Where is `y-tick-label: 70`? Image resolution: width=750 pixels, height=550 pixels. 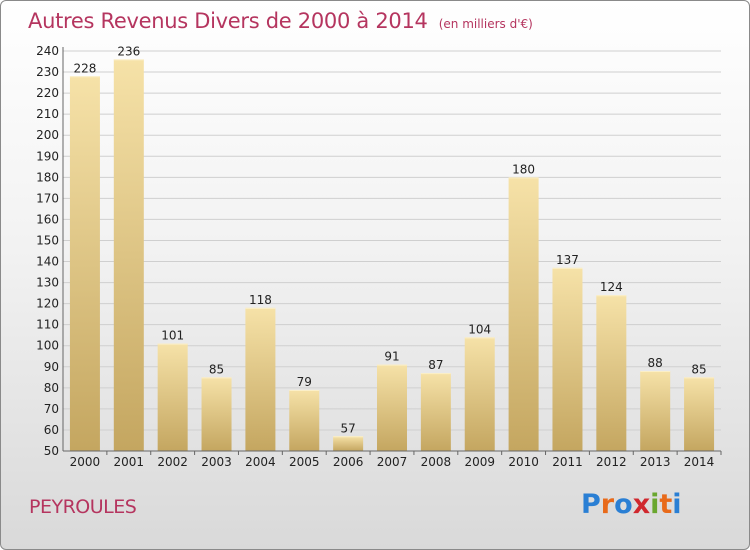 y-tick-label: 70 is located at coordinates (51, 409).